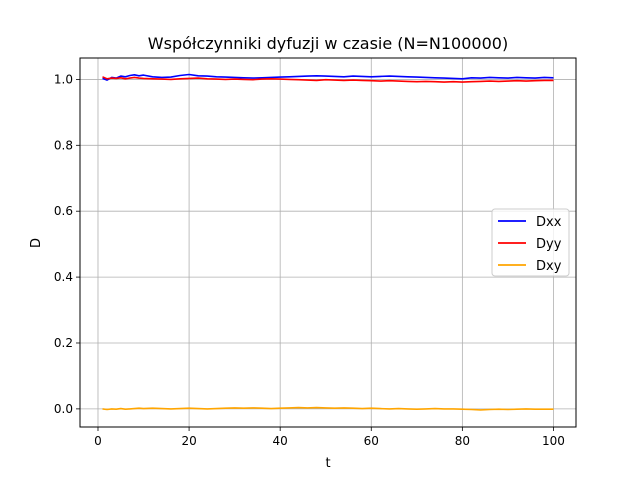  What do you see at coordinates (63, 277) in the screenshot?
I see `y-tick-label: 0.4` at bounding box center [63, 277].